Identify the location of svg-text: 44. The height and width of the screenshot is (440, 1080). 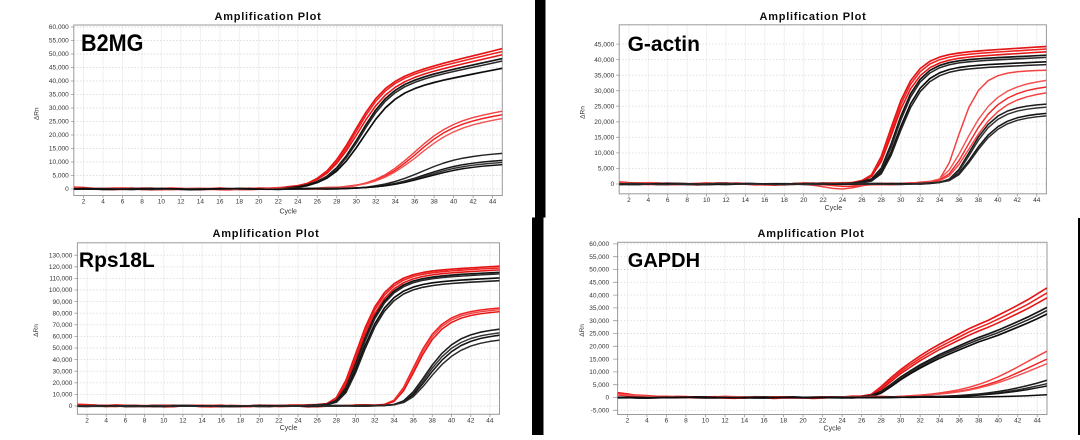
(1038, 421).